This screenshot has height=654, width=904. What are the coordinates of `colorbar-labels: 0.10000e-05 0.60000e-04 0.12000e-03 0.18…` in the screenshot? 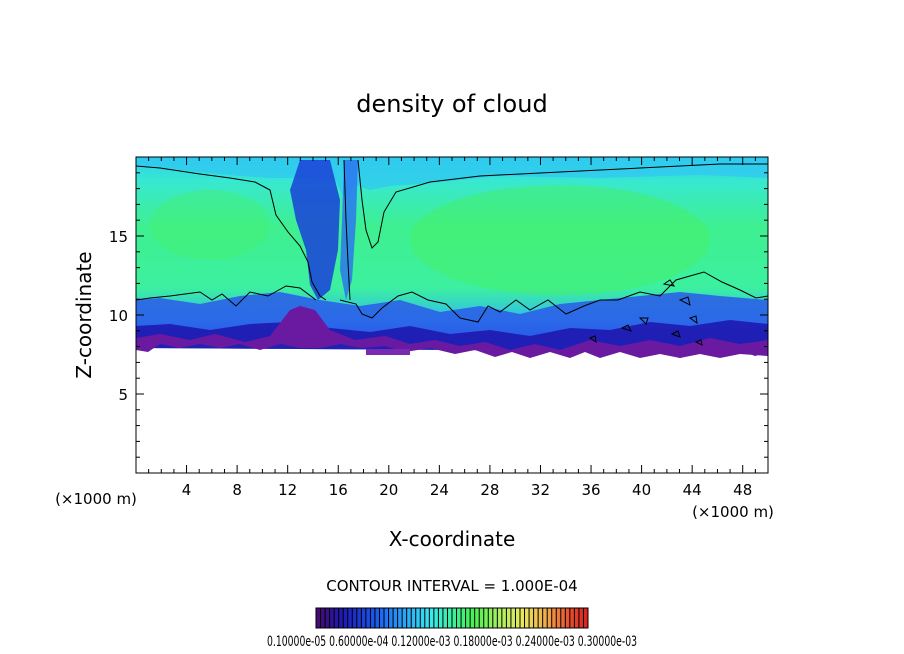 It's located at (452, 642).